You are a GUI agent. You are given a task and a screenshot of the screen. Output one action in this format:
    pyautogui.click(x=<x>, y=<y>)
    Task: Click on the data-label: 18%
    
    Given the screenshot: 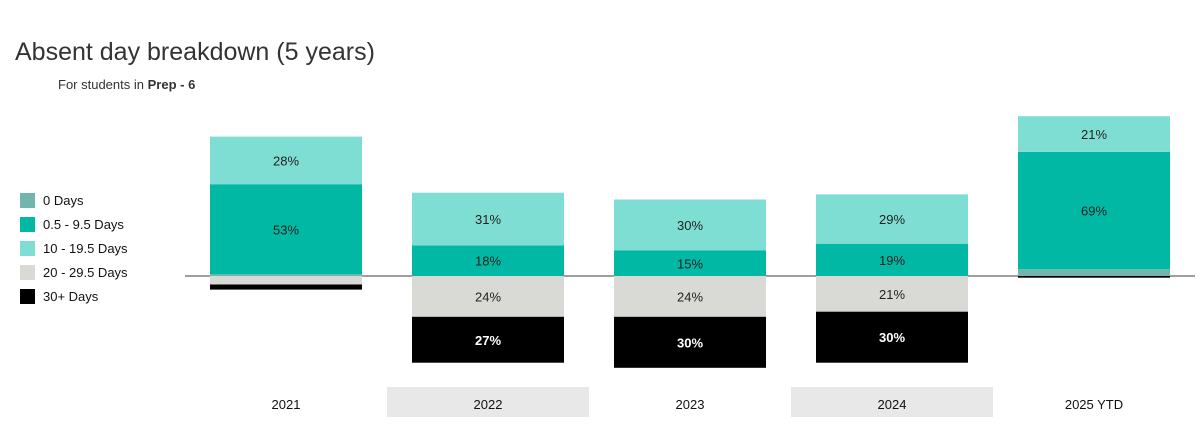 What is the action you would take?
    pyautogui.click(x=488, y=261)
    